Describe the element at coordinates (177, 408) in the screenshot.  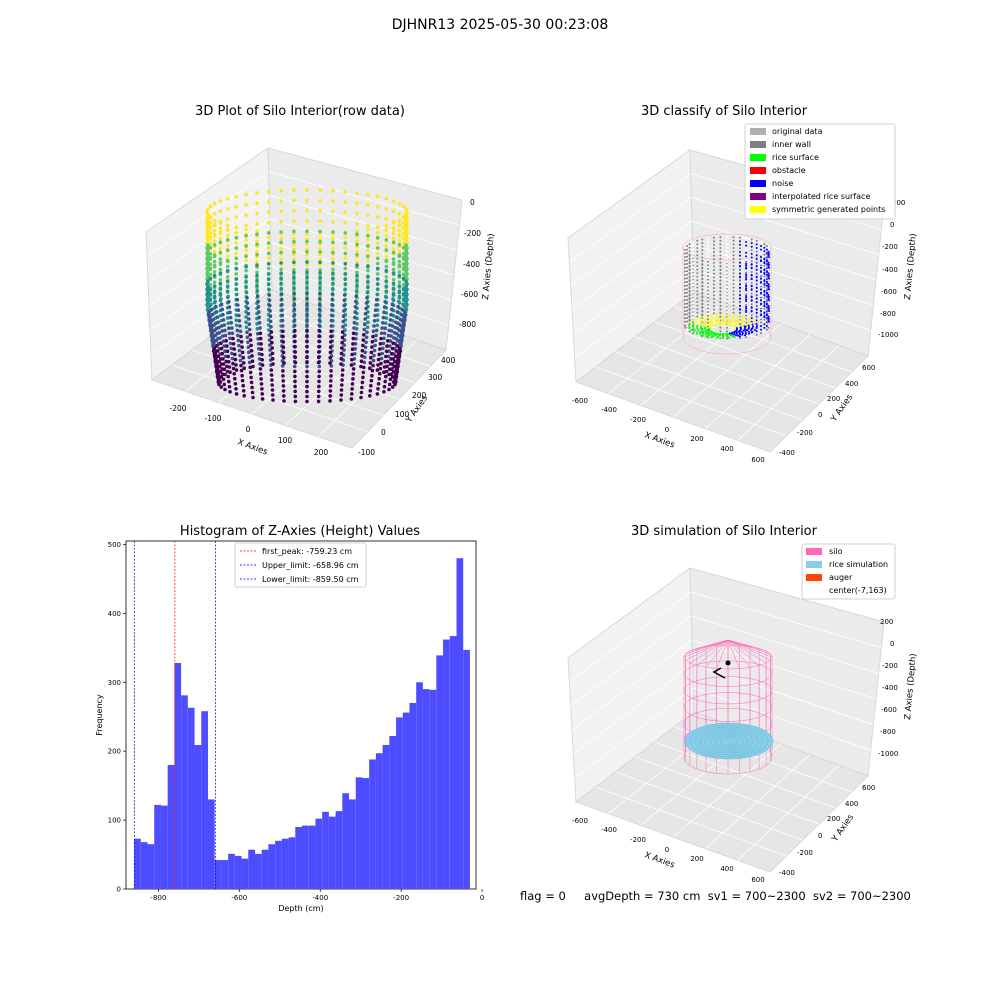
I see `raw-xtick: -200` at that location.